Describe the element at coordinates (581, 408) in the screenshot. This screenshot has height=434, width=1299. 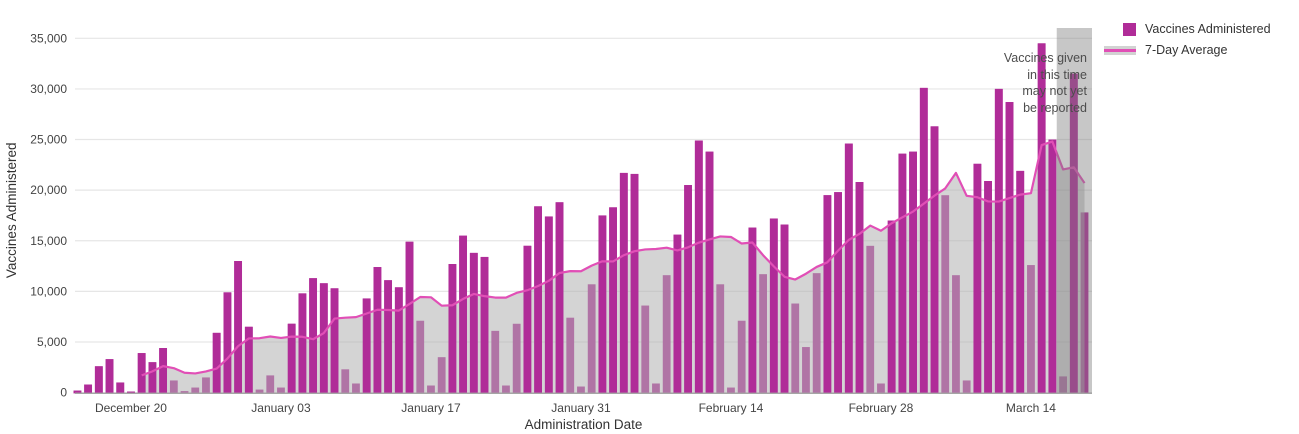
I see `x-tick-label: January 31` at that location.